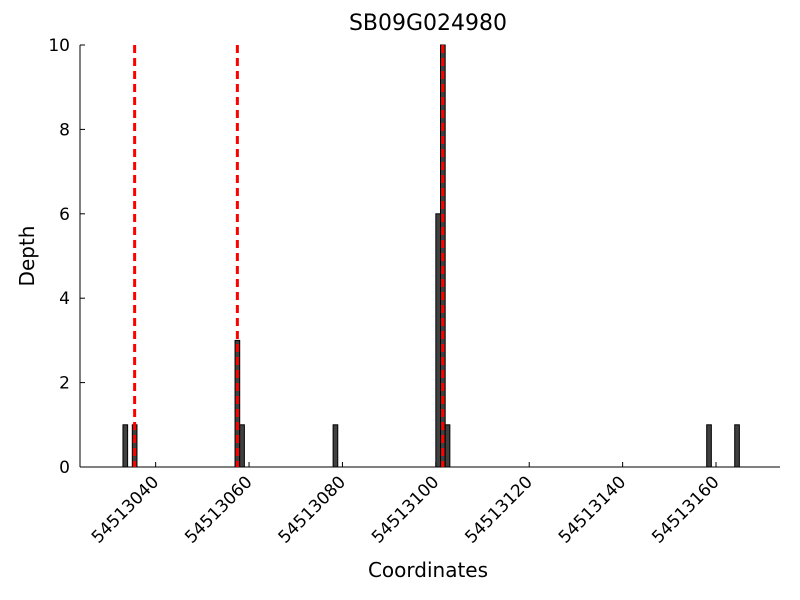 The height and width of the screenshot is (600, 800). I want to click on y-tick-label: 2, so click(64, 384).